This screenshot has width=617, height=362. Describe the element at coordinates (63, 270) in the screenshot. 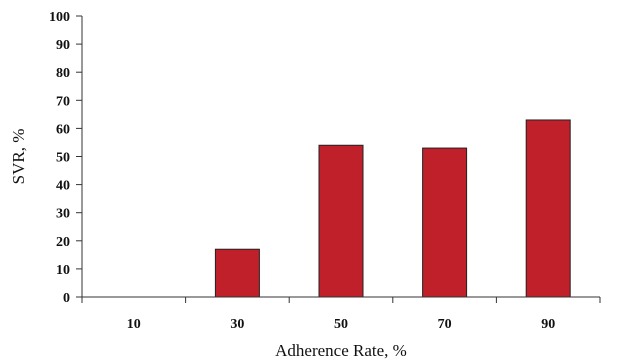

I see `y-tick-label: 10` at that location.